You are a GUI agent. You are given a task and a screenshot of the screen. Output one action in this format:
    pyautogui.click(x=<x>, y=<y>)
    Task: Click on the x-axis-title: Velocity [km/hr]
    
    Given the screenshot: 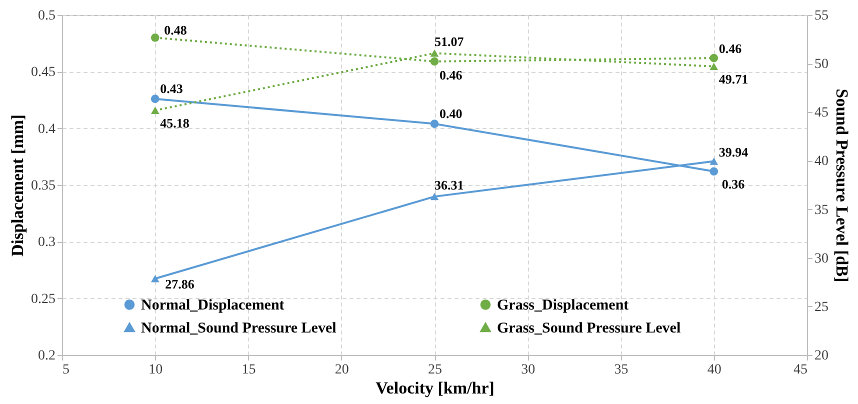 What is the action you would take?
    pyautogui.click(x=435, y=388)
    